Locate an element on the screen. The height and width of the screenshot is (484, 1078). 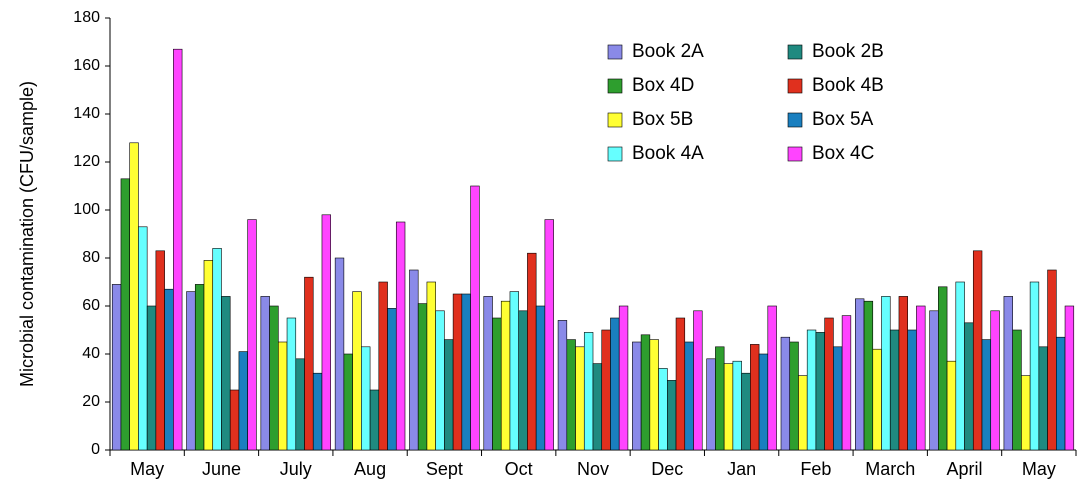
y-tick-label: 100 is located at coordinates (86, 209).